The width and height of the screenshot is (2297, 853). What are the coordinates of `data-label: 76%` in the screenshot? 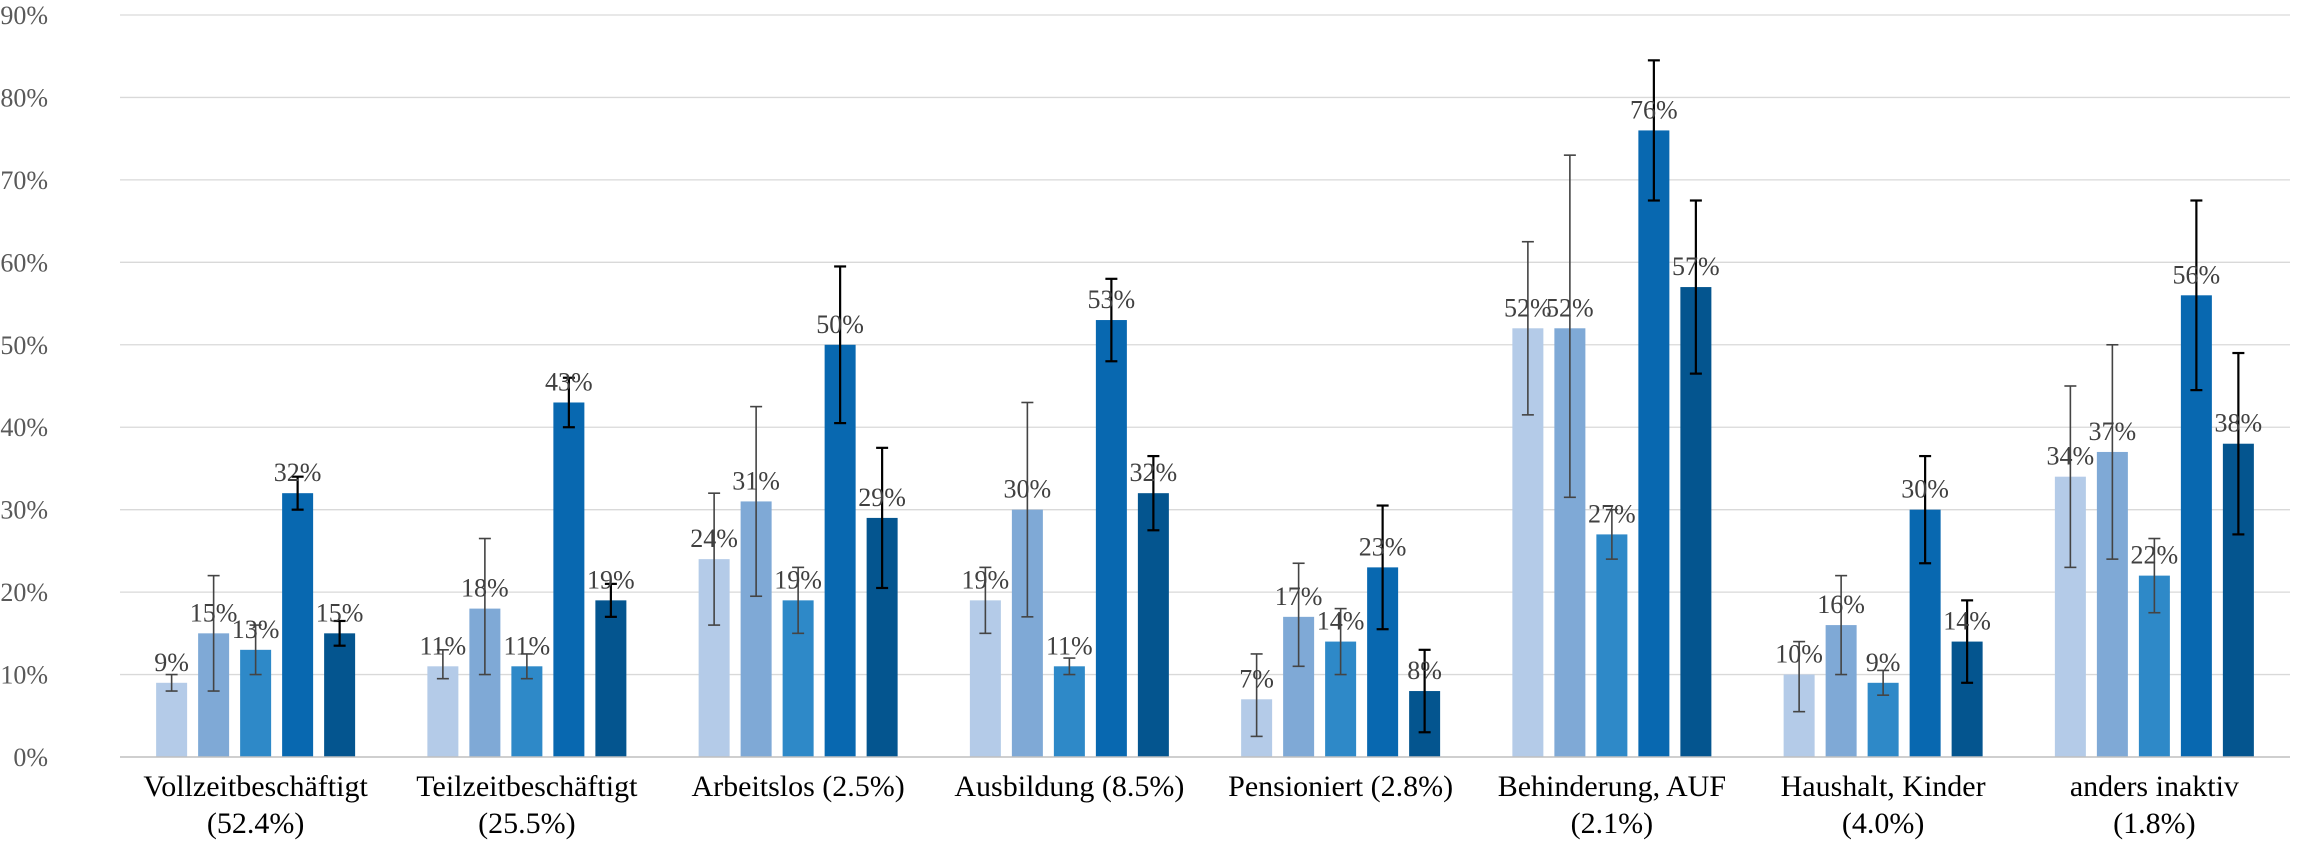 It's located at (1654, 109).